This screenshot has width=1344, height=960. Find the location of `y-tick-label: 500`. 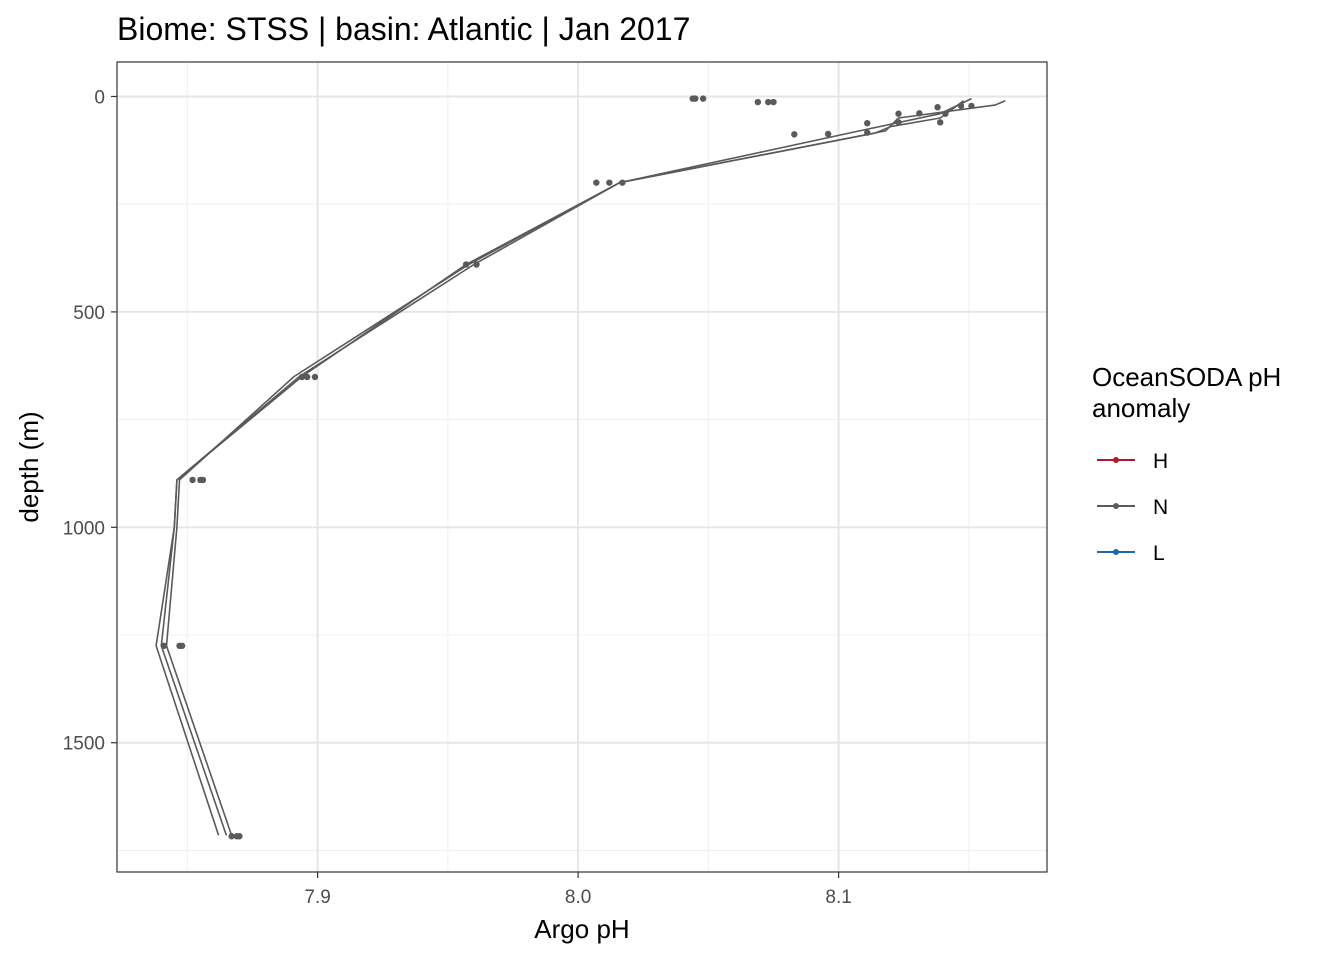

y-tick-label: 500 is located at coordinates (89, 313).